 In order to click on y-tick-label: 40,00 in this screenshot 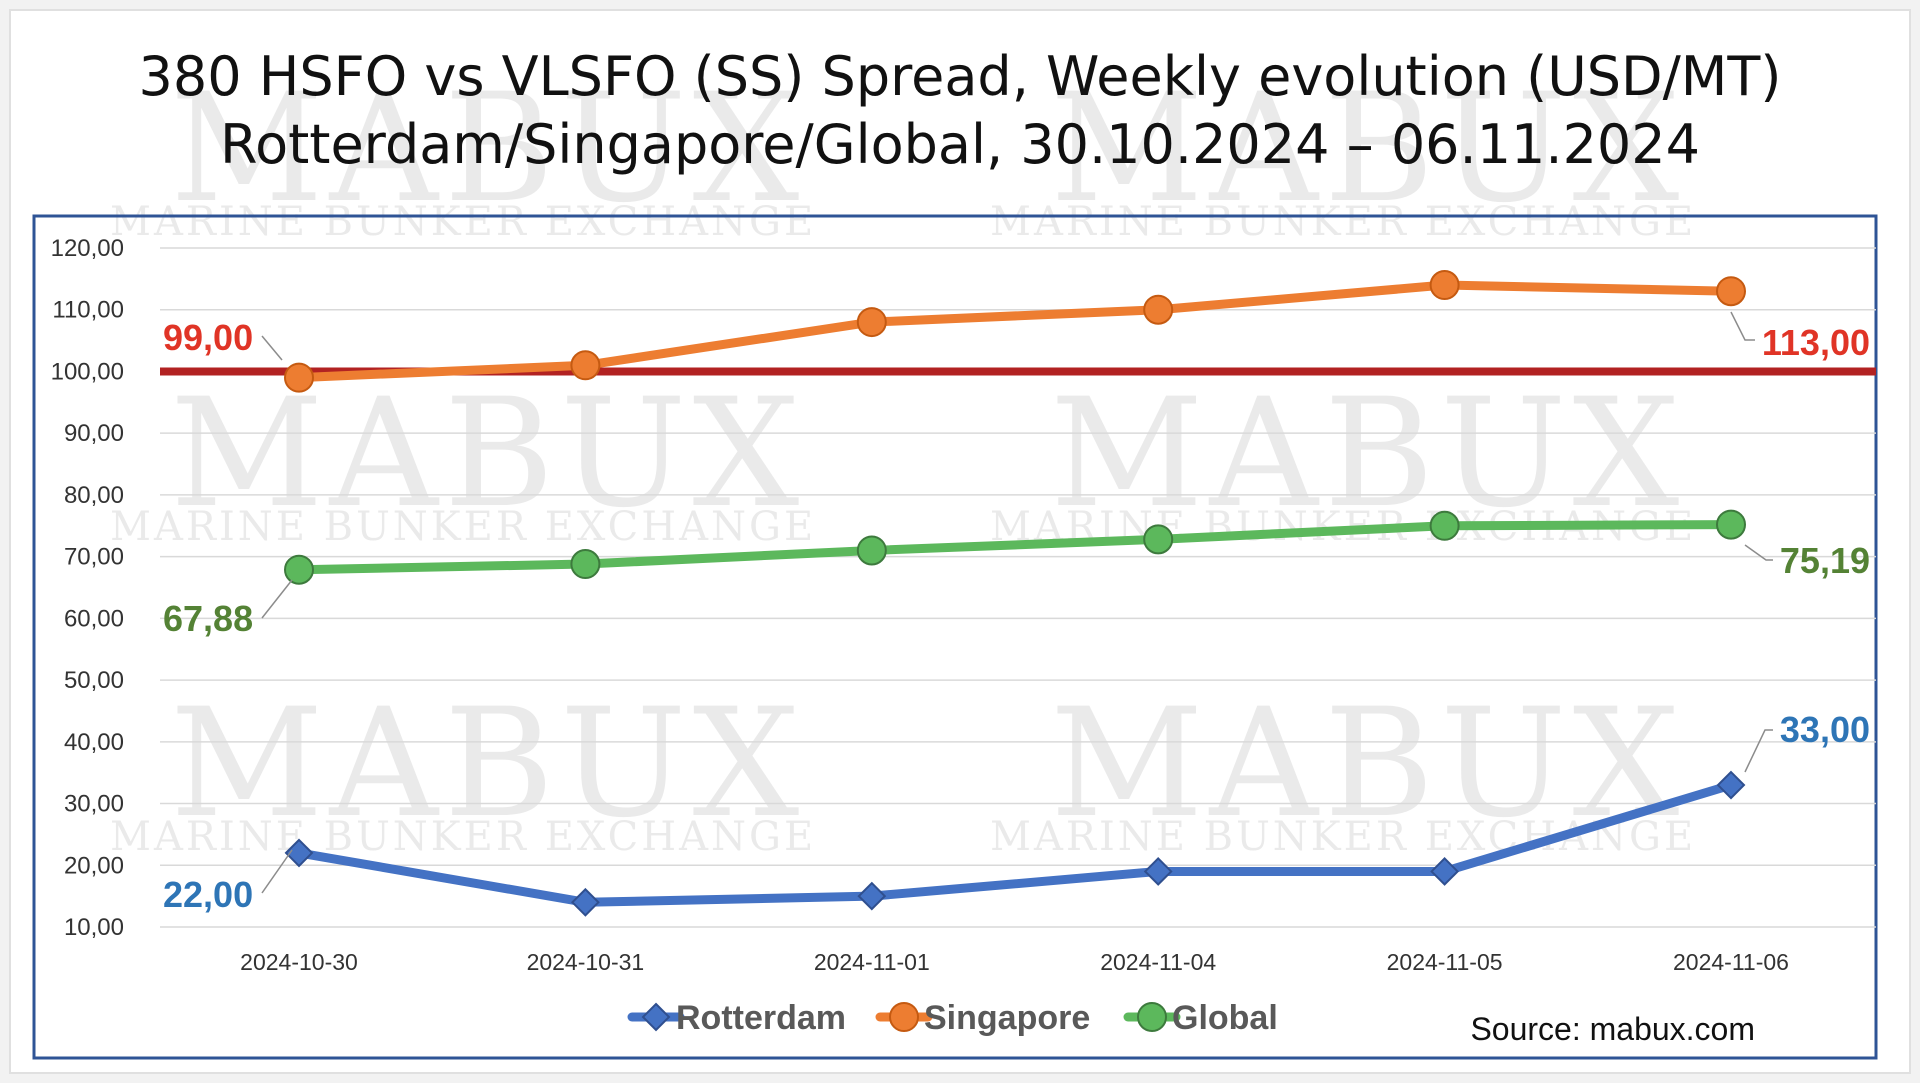, I will do `click(94, 742)`.